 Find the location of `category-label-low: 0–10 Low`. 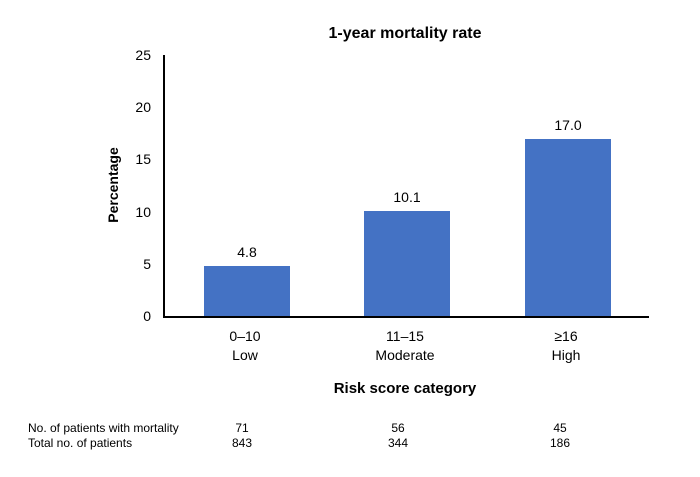

category-label-low: 0–10 Low is located at coordinates (244, 346).